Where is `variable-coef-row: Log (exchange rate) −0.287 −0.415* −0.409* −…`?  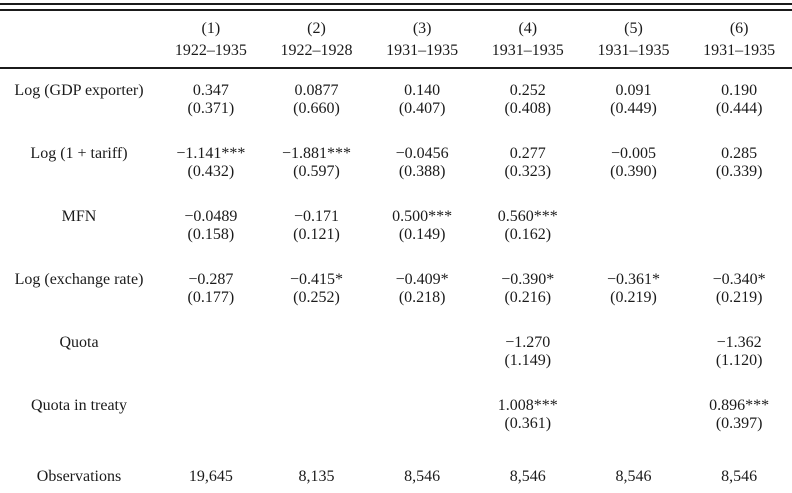 variable-coef-row: Log (exchange rate) −0.287 −0.415* −0.409* −… is located at coordinates (396, 273).